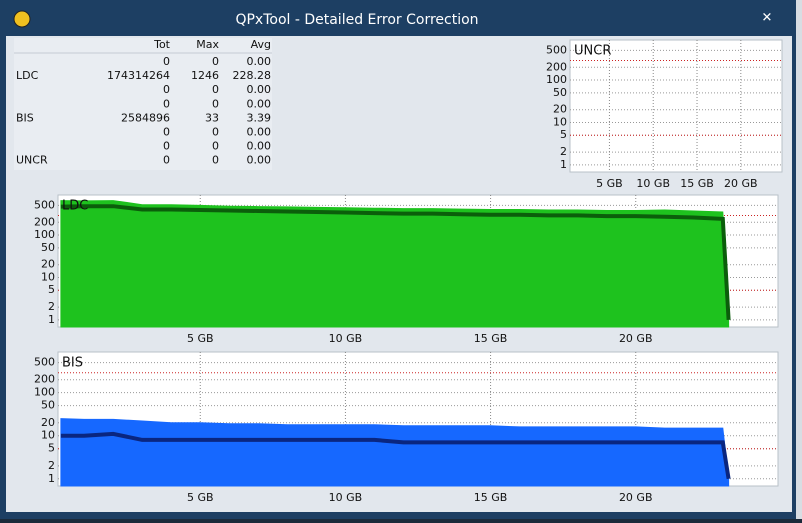 This screenshot has width=802, height=523. Describe the element at coordinates (22, 19) in the screenshot. I see `app-icon` at that location.